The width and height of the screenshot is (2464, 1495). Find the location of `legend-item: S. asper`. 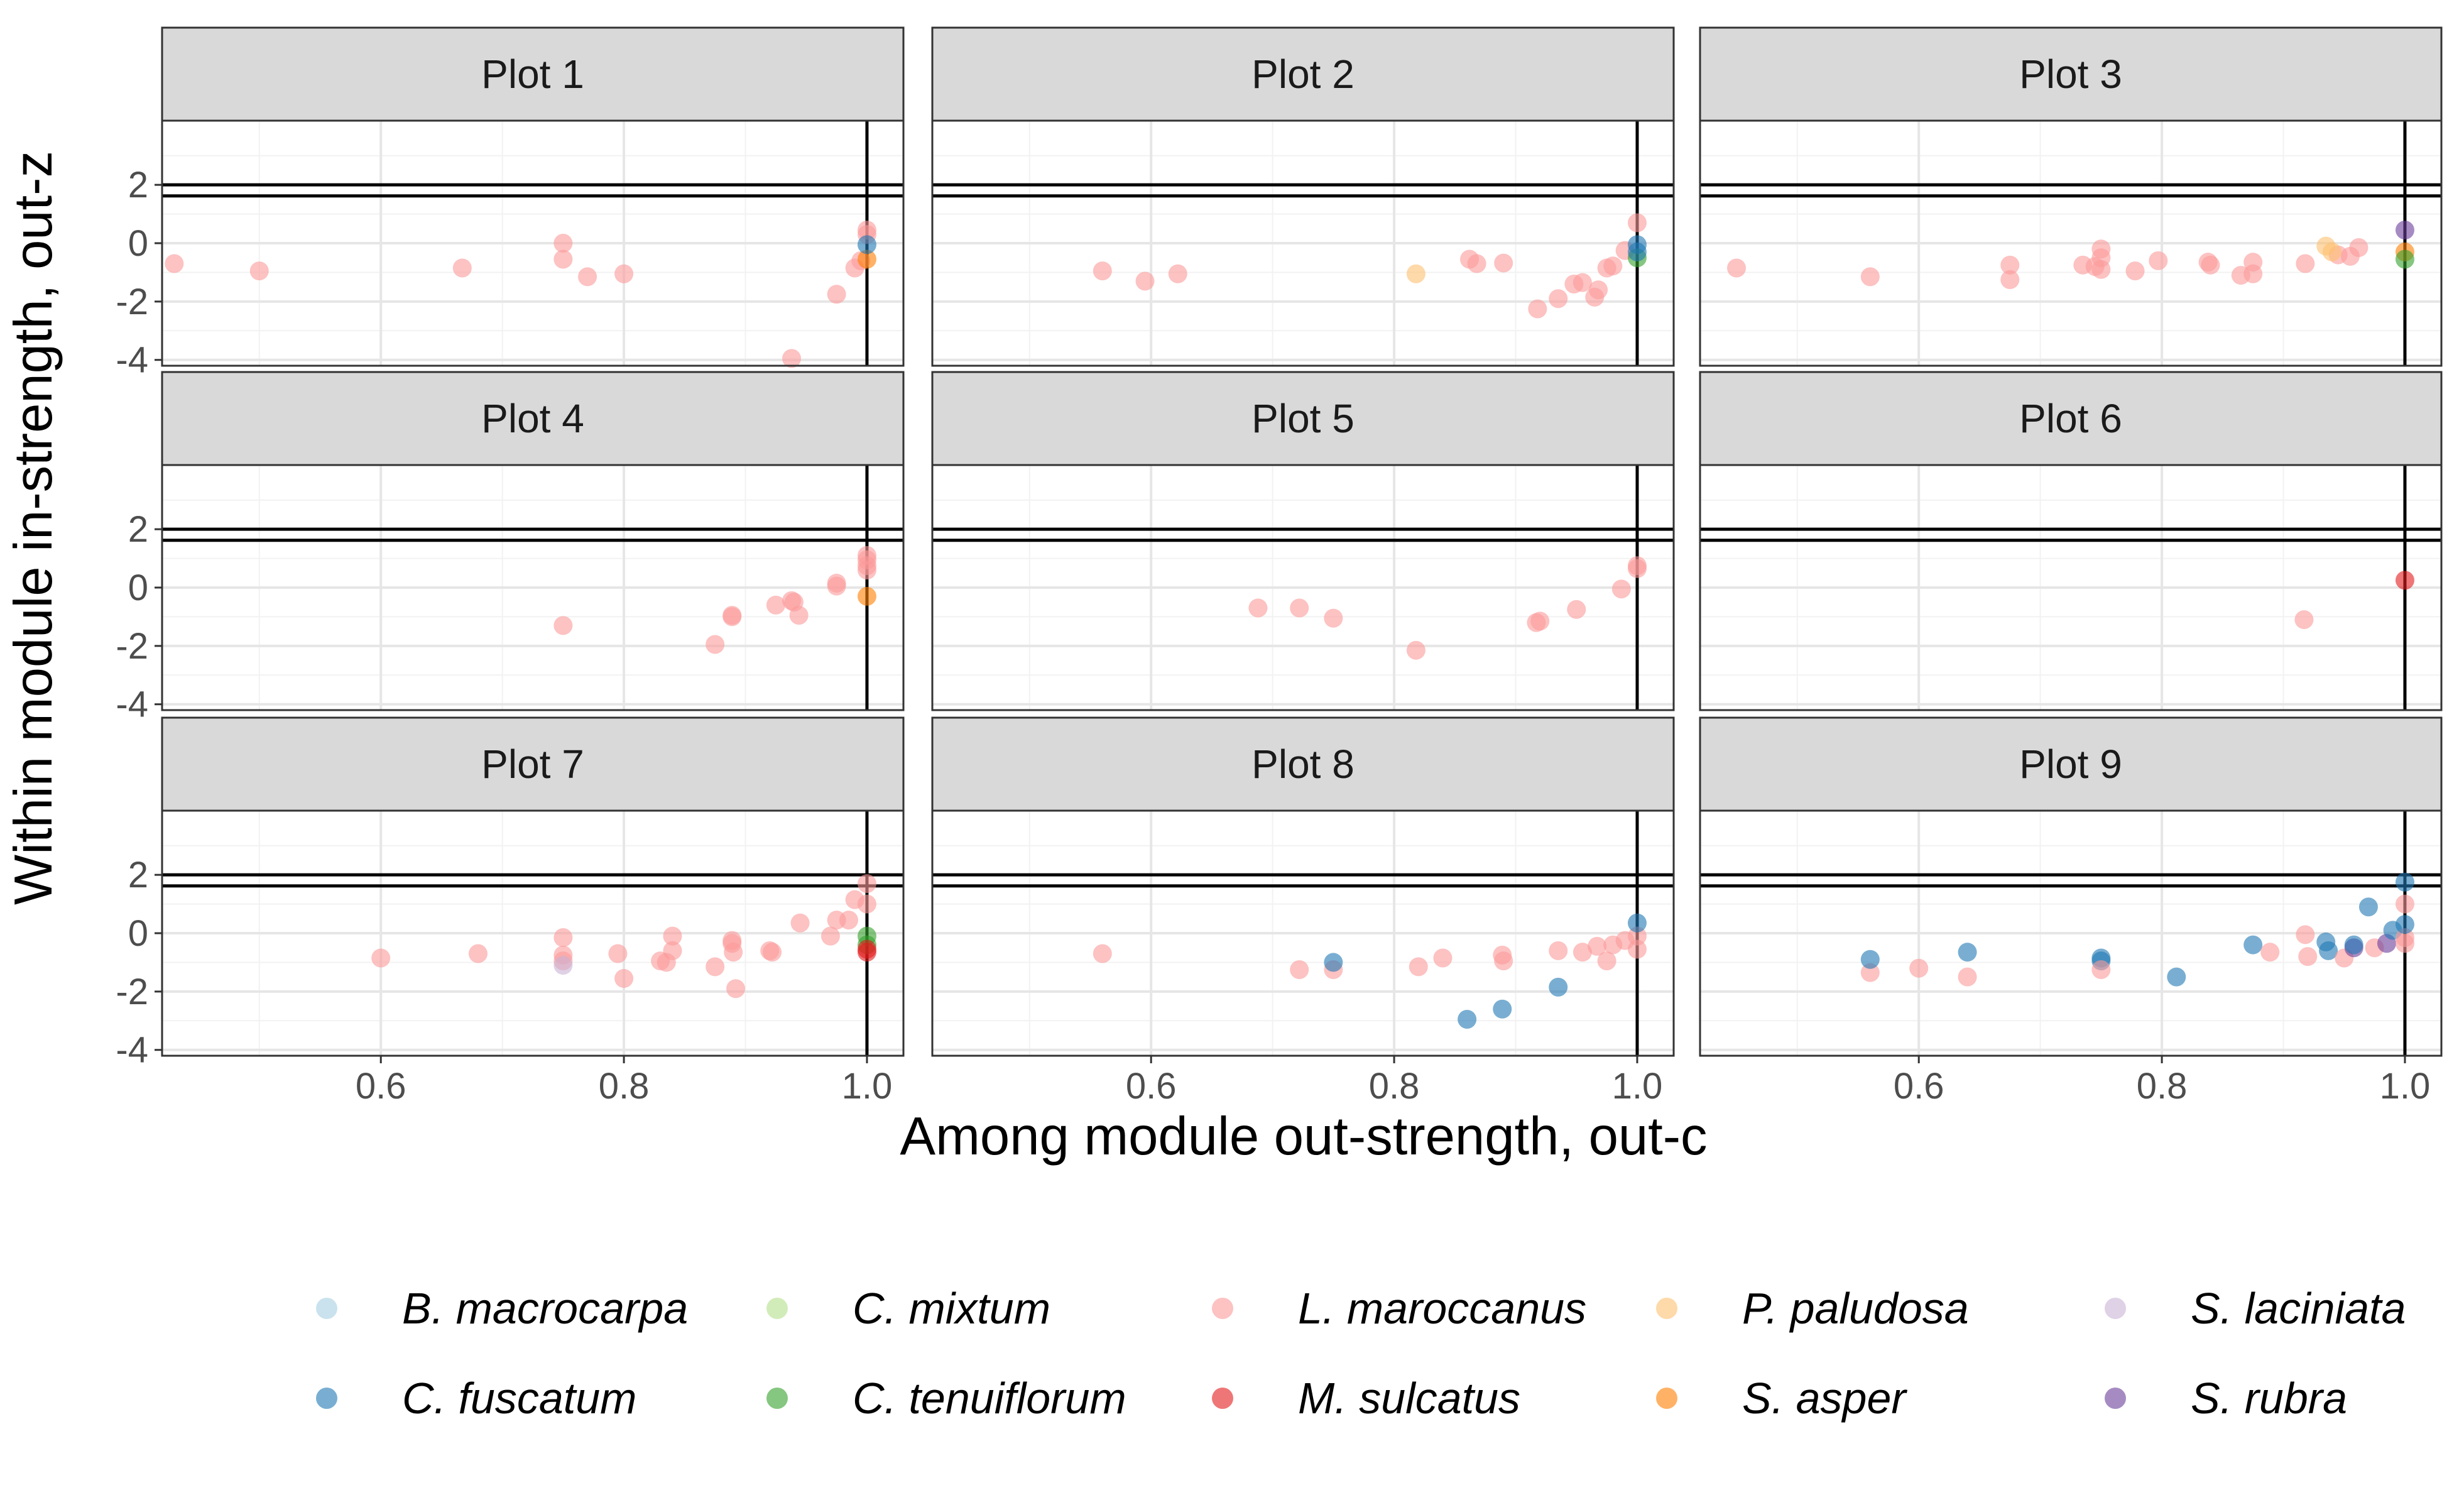

legend-item: S. asper is located at coordinates (1782, 1398).